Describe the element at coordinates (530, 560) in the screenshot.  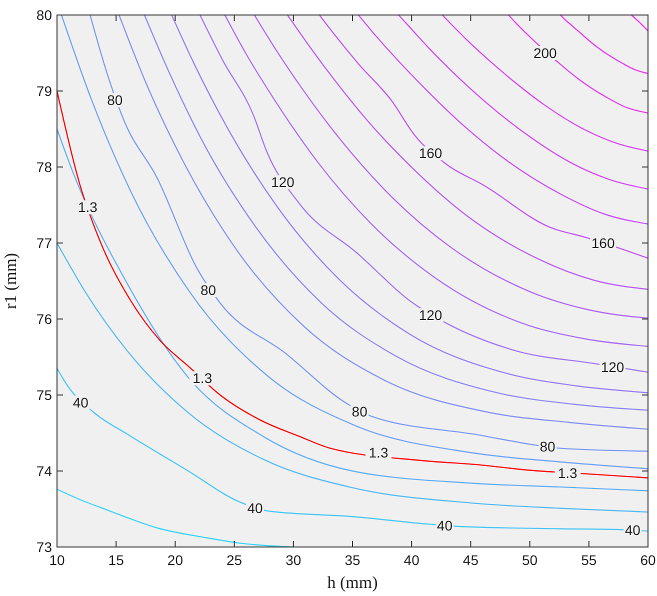
I see `x-tick-label: 50` at that location.